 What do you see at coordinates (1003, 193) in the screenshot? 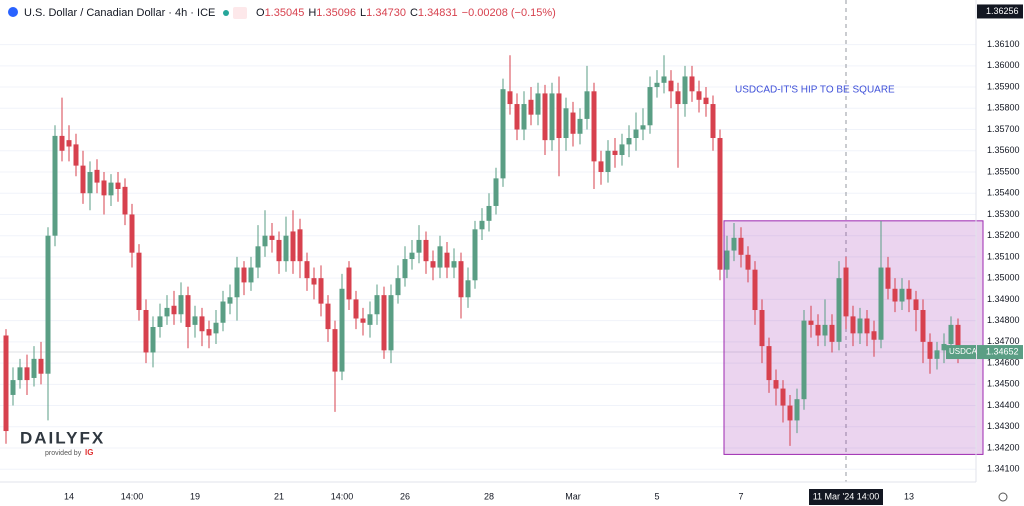
I see `y-tick-label: 1.35400` at bounding box center [1003, 193].